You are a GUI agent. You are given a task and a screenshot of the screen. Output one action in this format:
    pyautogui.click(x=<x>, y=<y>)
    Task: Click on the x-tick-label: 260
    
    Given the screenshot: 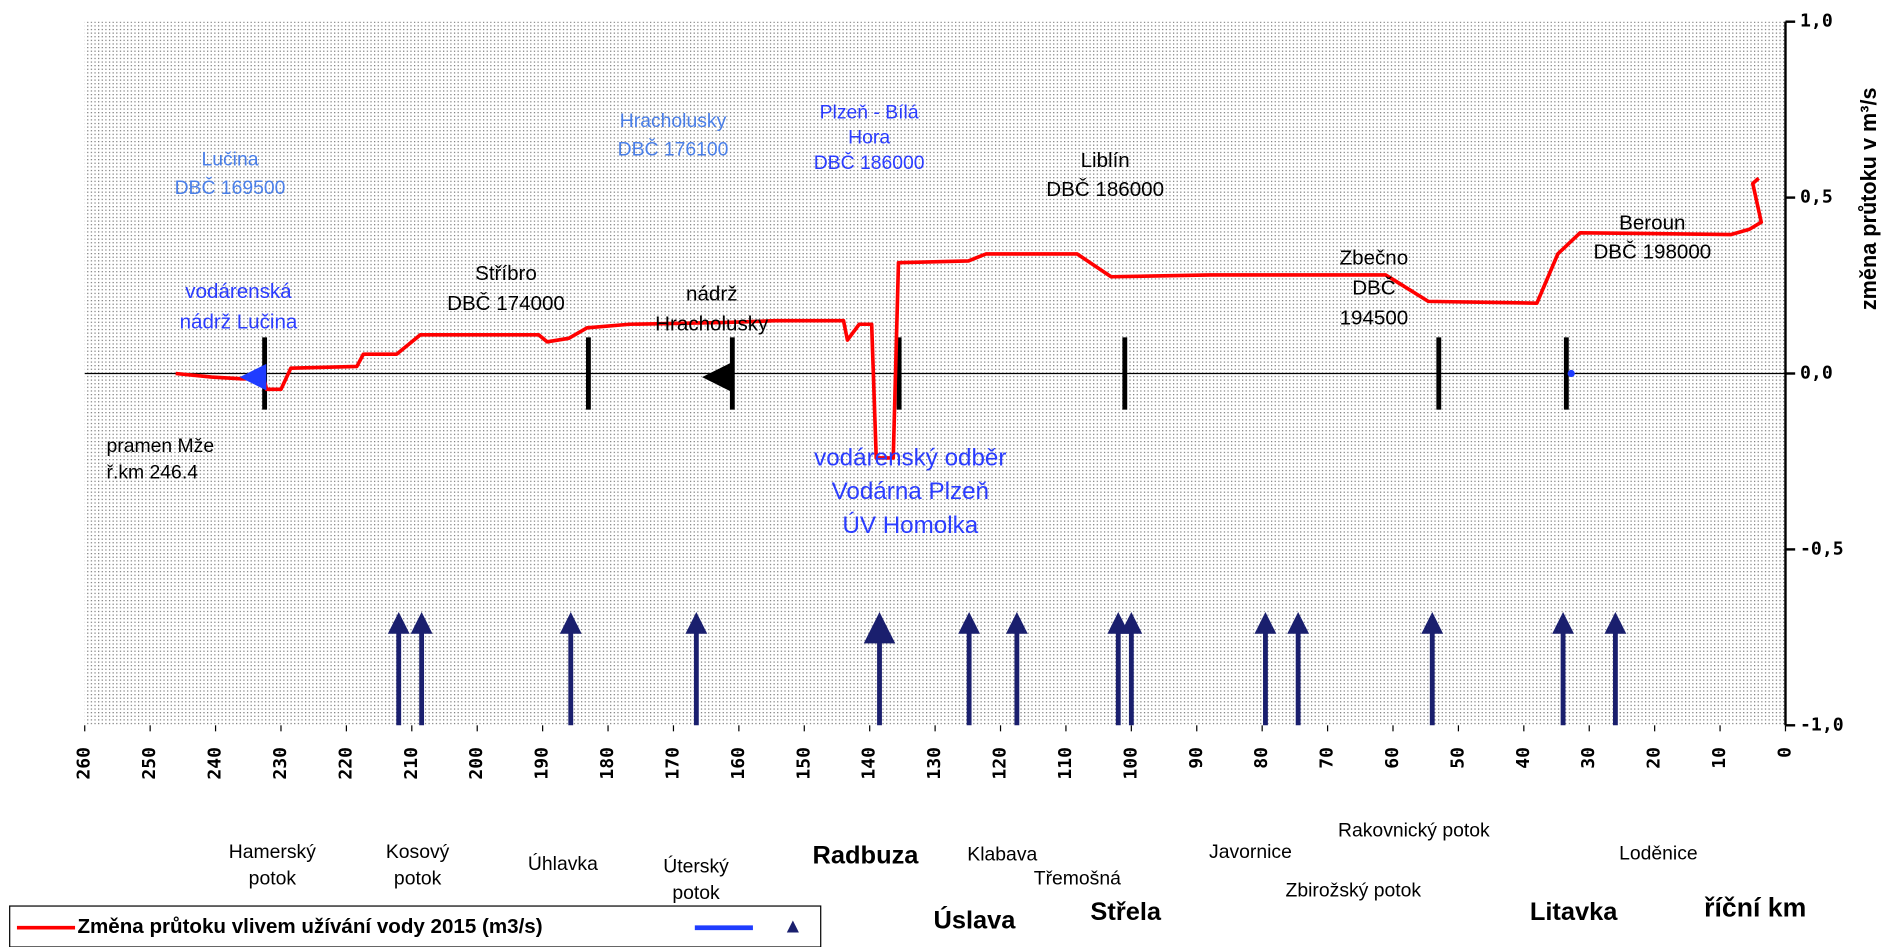 What is the action you would take?
    pyautogui.click(x=84, y=763)
    